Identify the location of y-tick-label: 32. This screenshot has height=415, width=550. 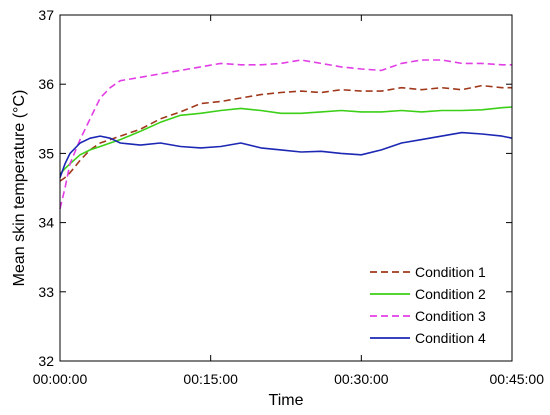
(46, 361).